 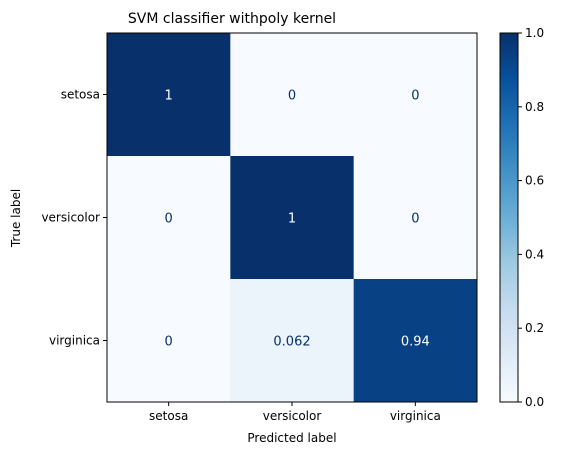 What do you see at coordinates (168, 416) in the screenshot?
I see `x-tick-label-0: setosa` at bounding box center [168, 416].